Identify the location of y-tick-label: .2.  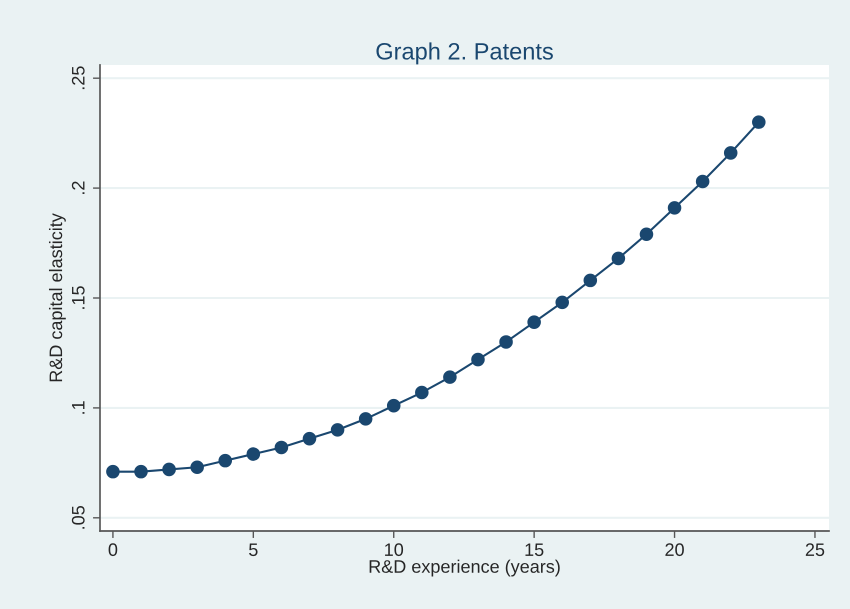
(78, 187).